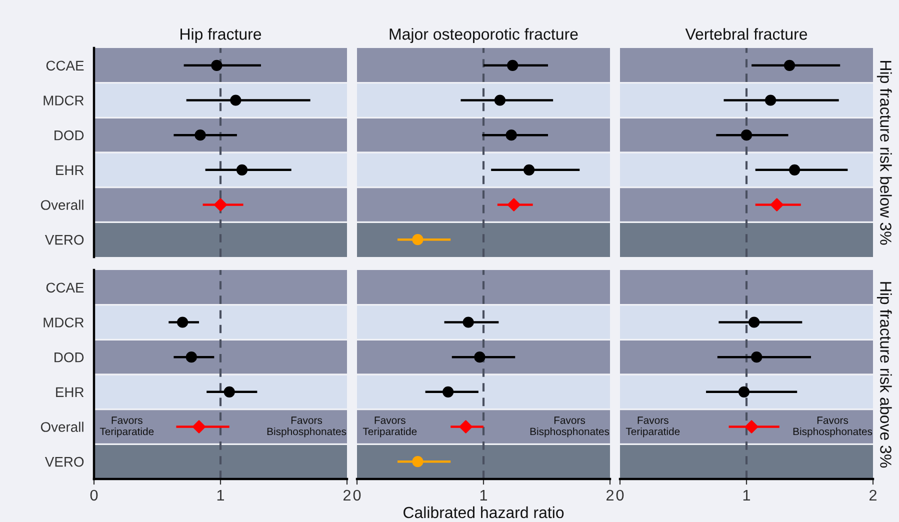 The height and width of the screenshot is (522, 899). What do you see at coordinates (746, 34) in the screenshot?
I see `chart-title: Vertebral fracture` at bounding box center [746, 34].